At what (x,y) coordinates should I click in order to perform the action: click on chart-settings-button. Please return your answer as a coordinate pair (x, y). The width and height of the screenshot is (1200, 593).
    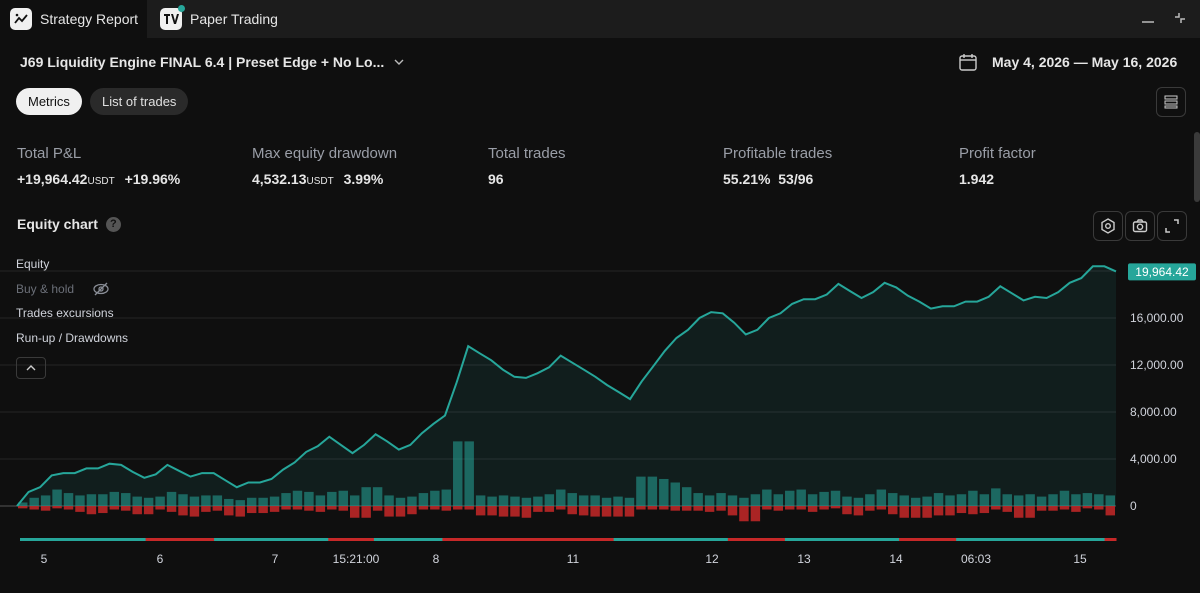
    Looking at the image, I should click on (1108, 226).